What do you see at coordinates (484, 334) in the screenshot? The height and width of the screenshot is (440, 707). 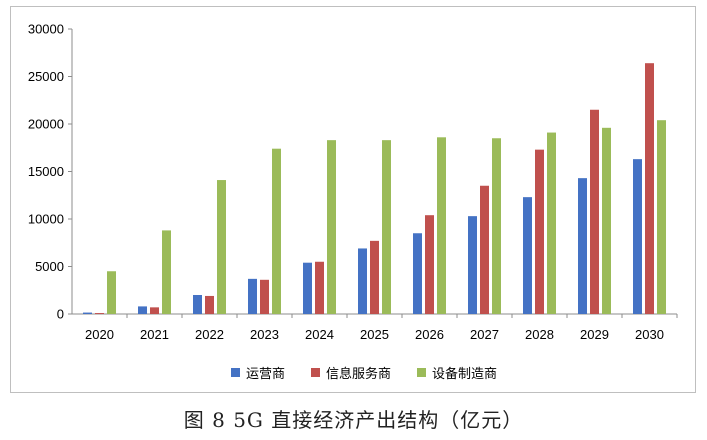 I see `x-tick-label: 2027` at bounding box center [484, 334].